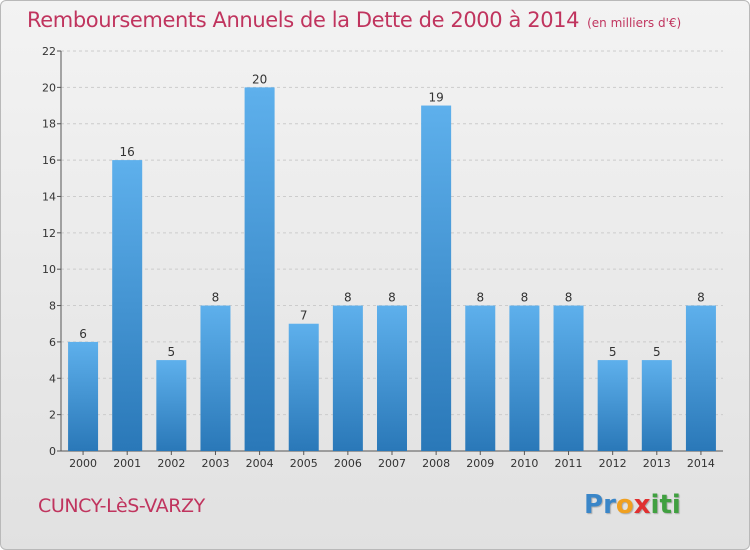 The height and width of the screenshot is (550, 750). I want to click on x-tick-label: 2008, so click(436, 463).